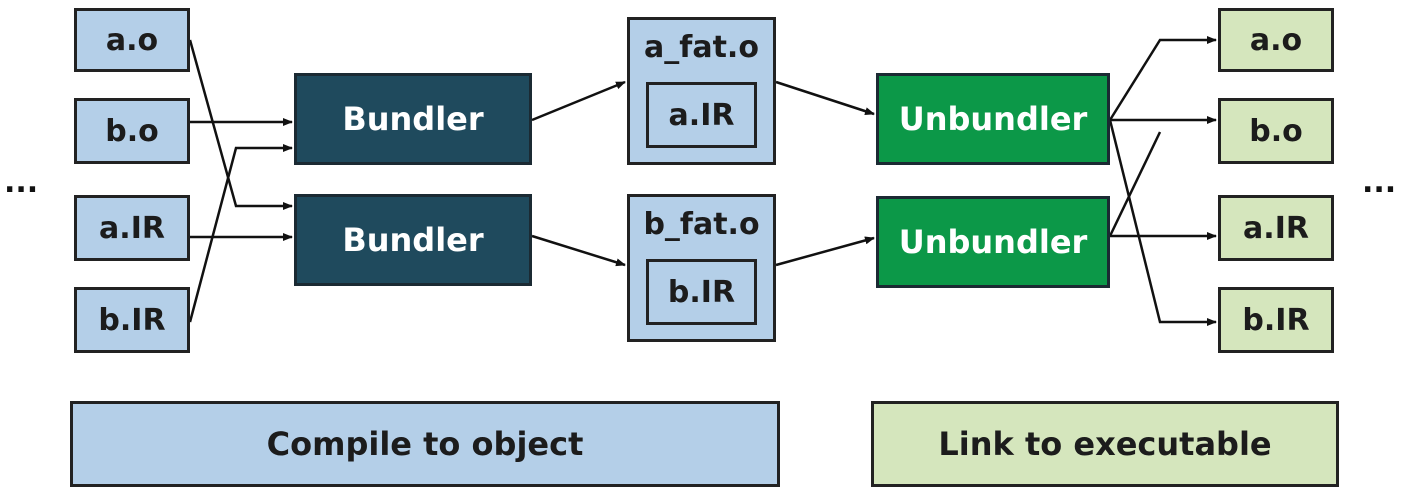 The height and width of the screenshot is (488, 1409). I want to click on edge-unbundler-1-to-b-ir, so click(1162, 222).